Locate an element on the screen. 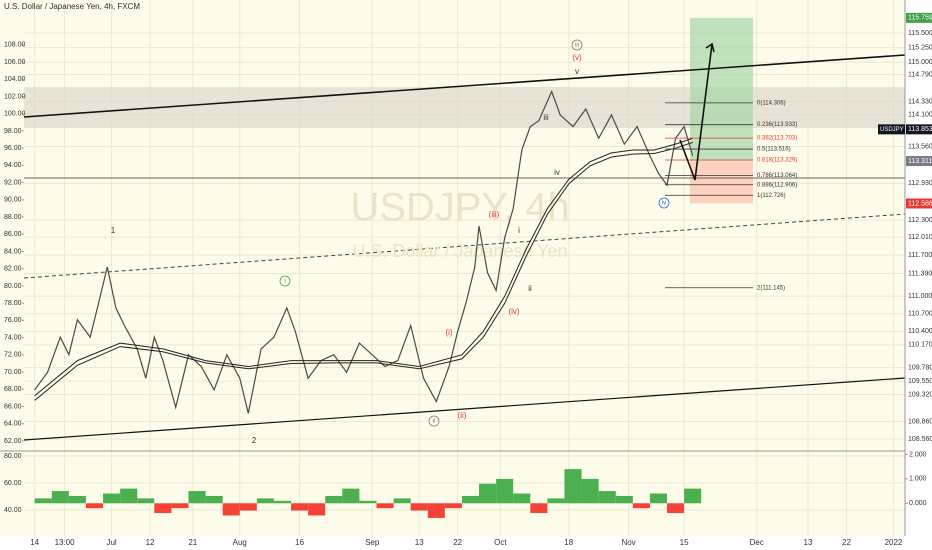 The width and height of the screenshot is (932, 550). y-tick-label: 108.860 is located at coordinates (920, 421).